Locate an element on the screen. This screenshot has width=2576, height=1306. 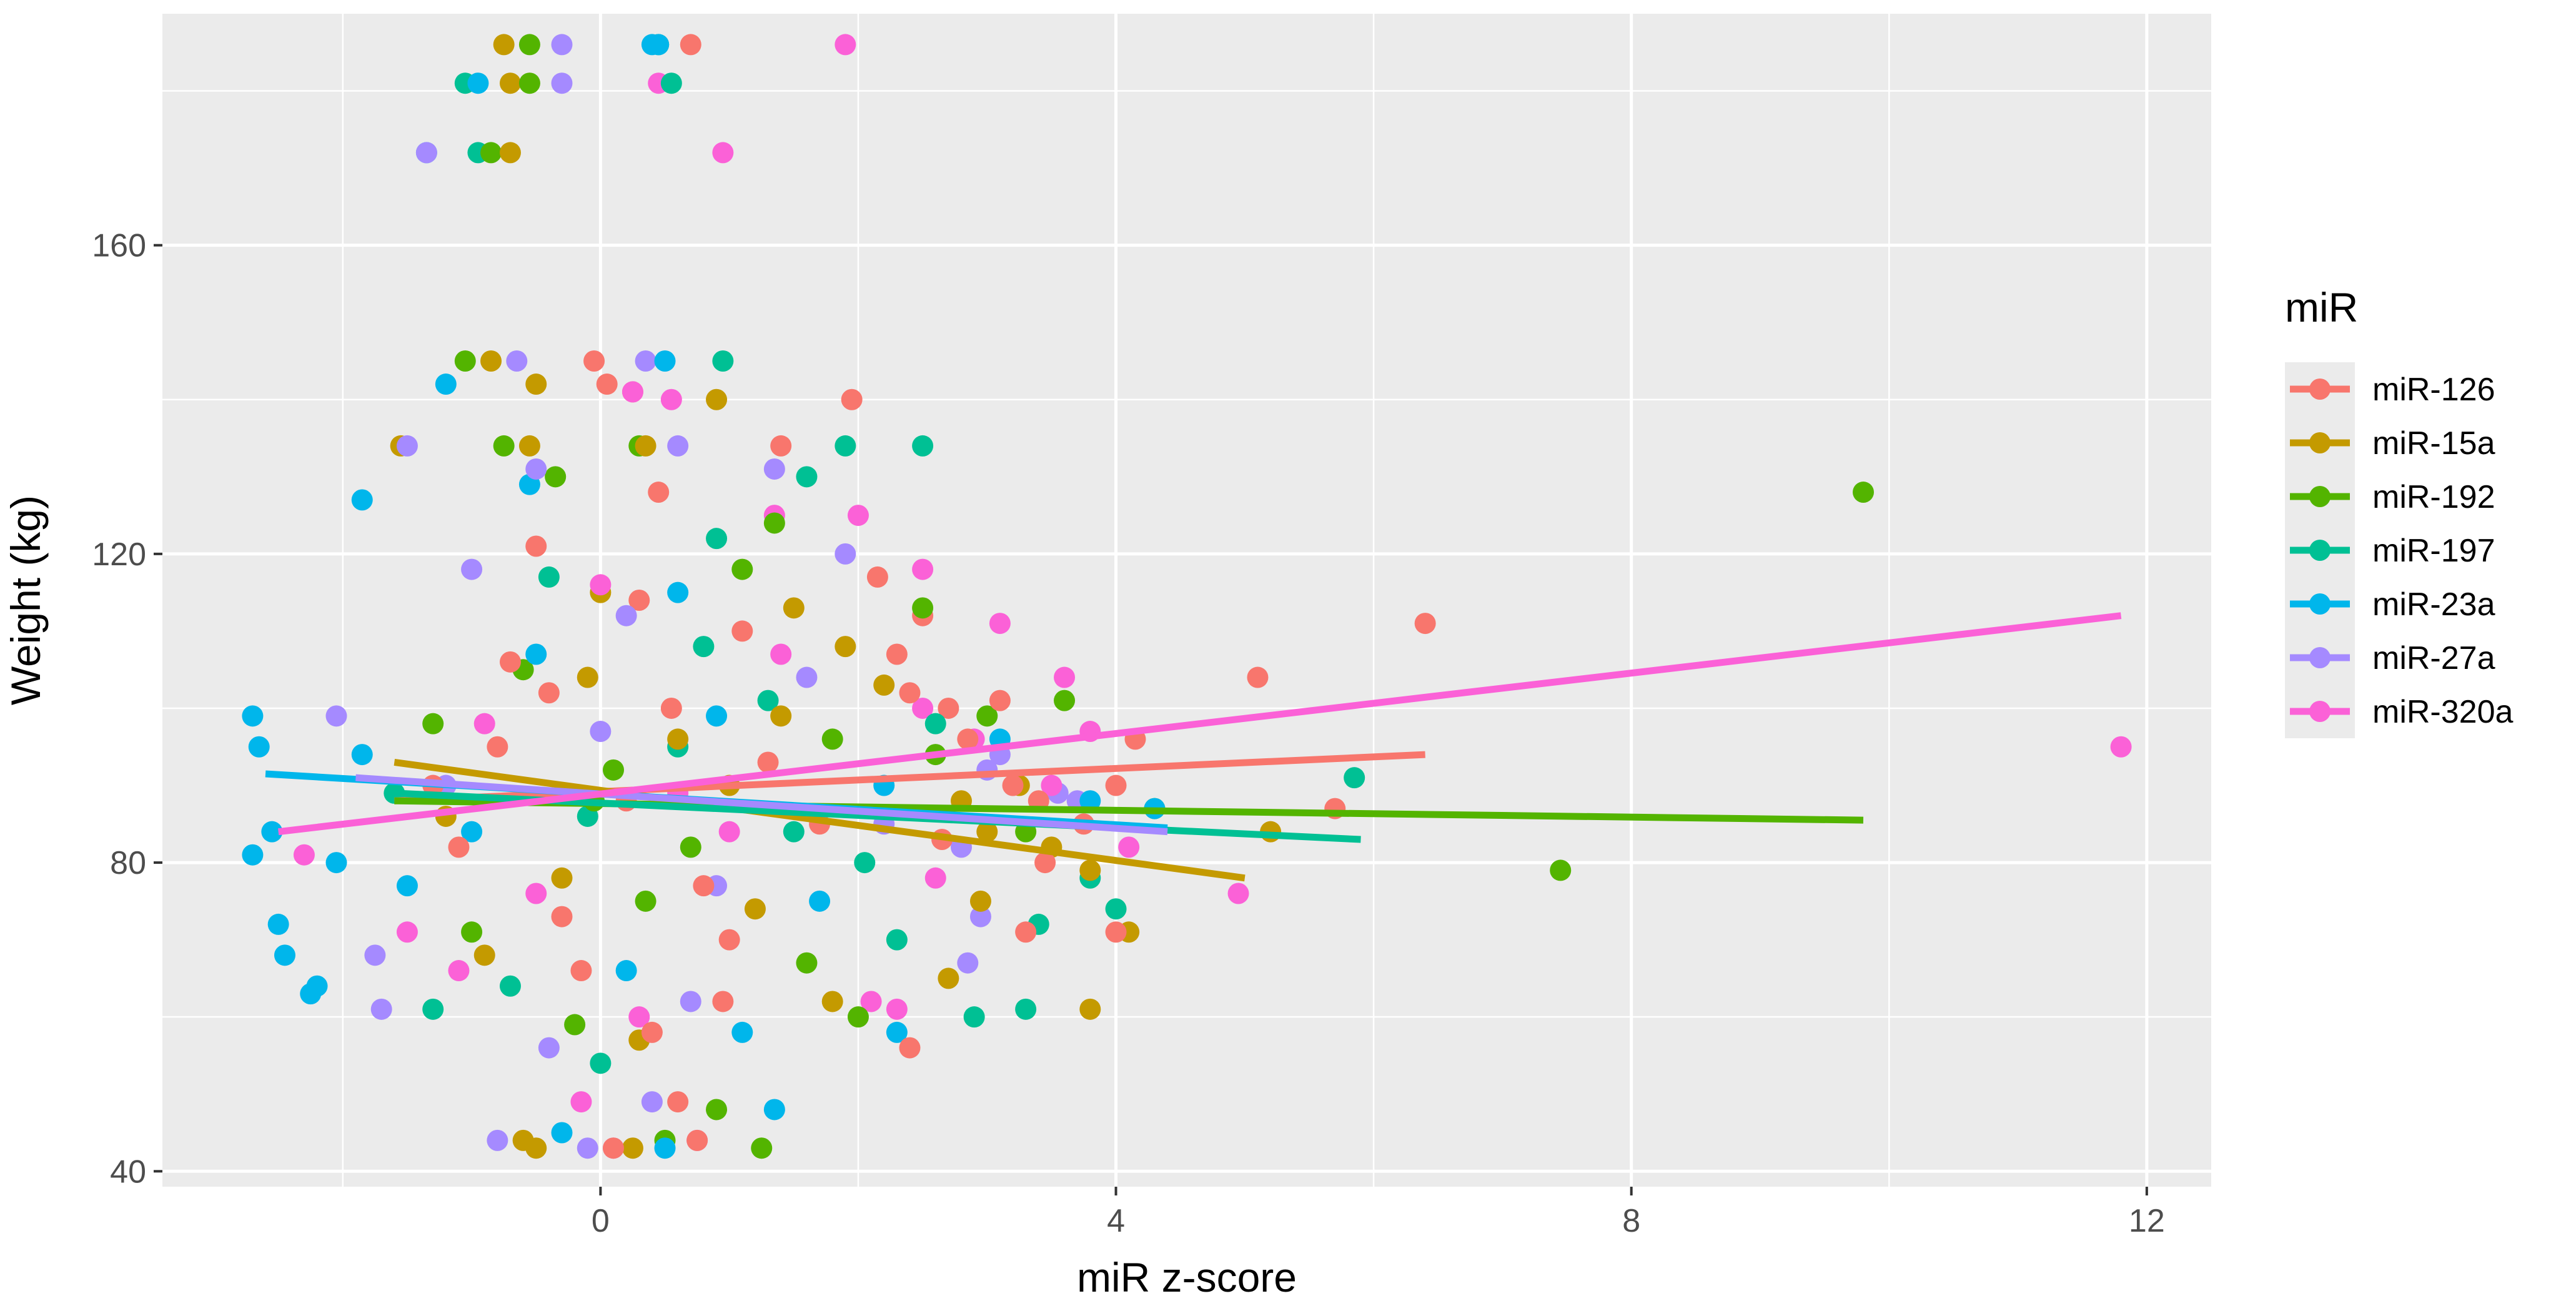
legend-label: miR-27a is located at coordinates (2433, 658).